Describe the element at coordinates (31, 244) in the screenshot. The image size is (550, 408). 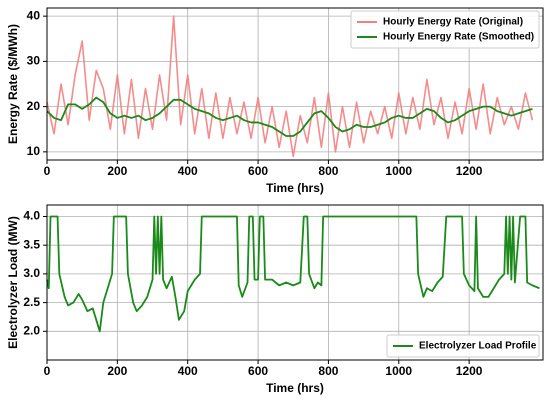
I see `y-tick-label: 3.5` at that location.